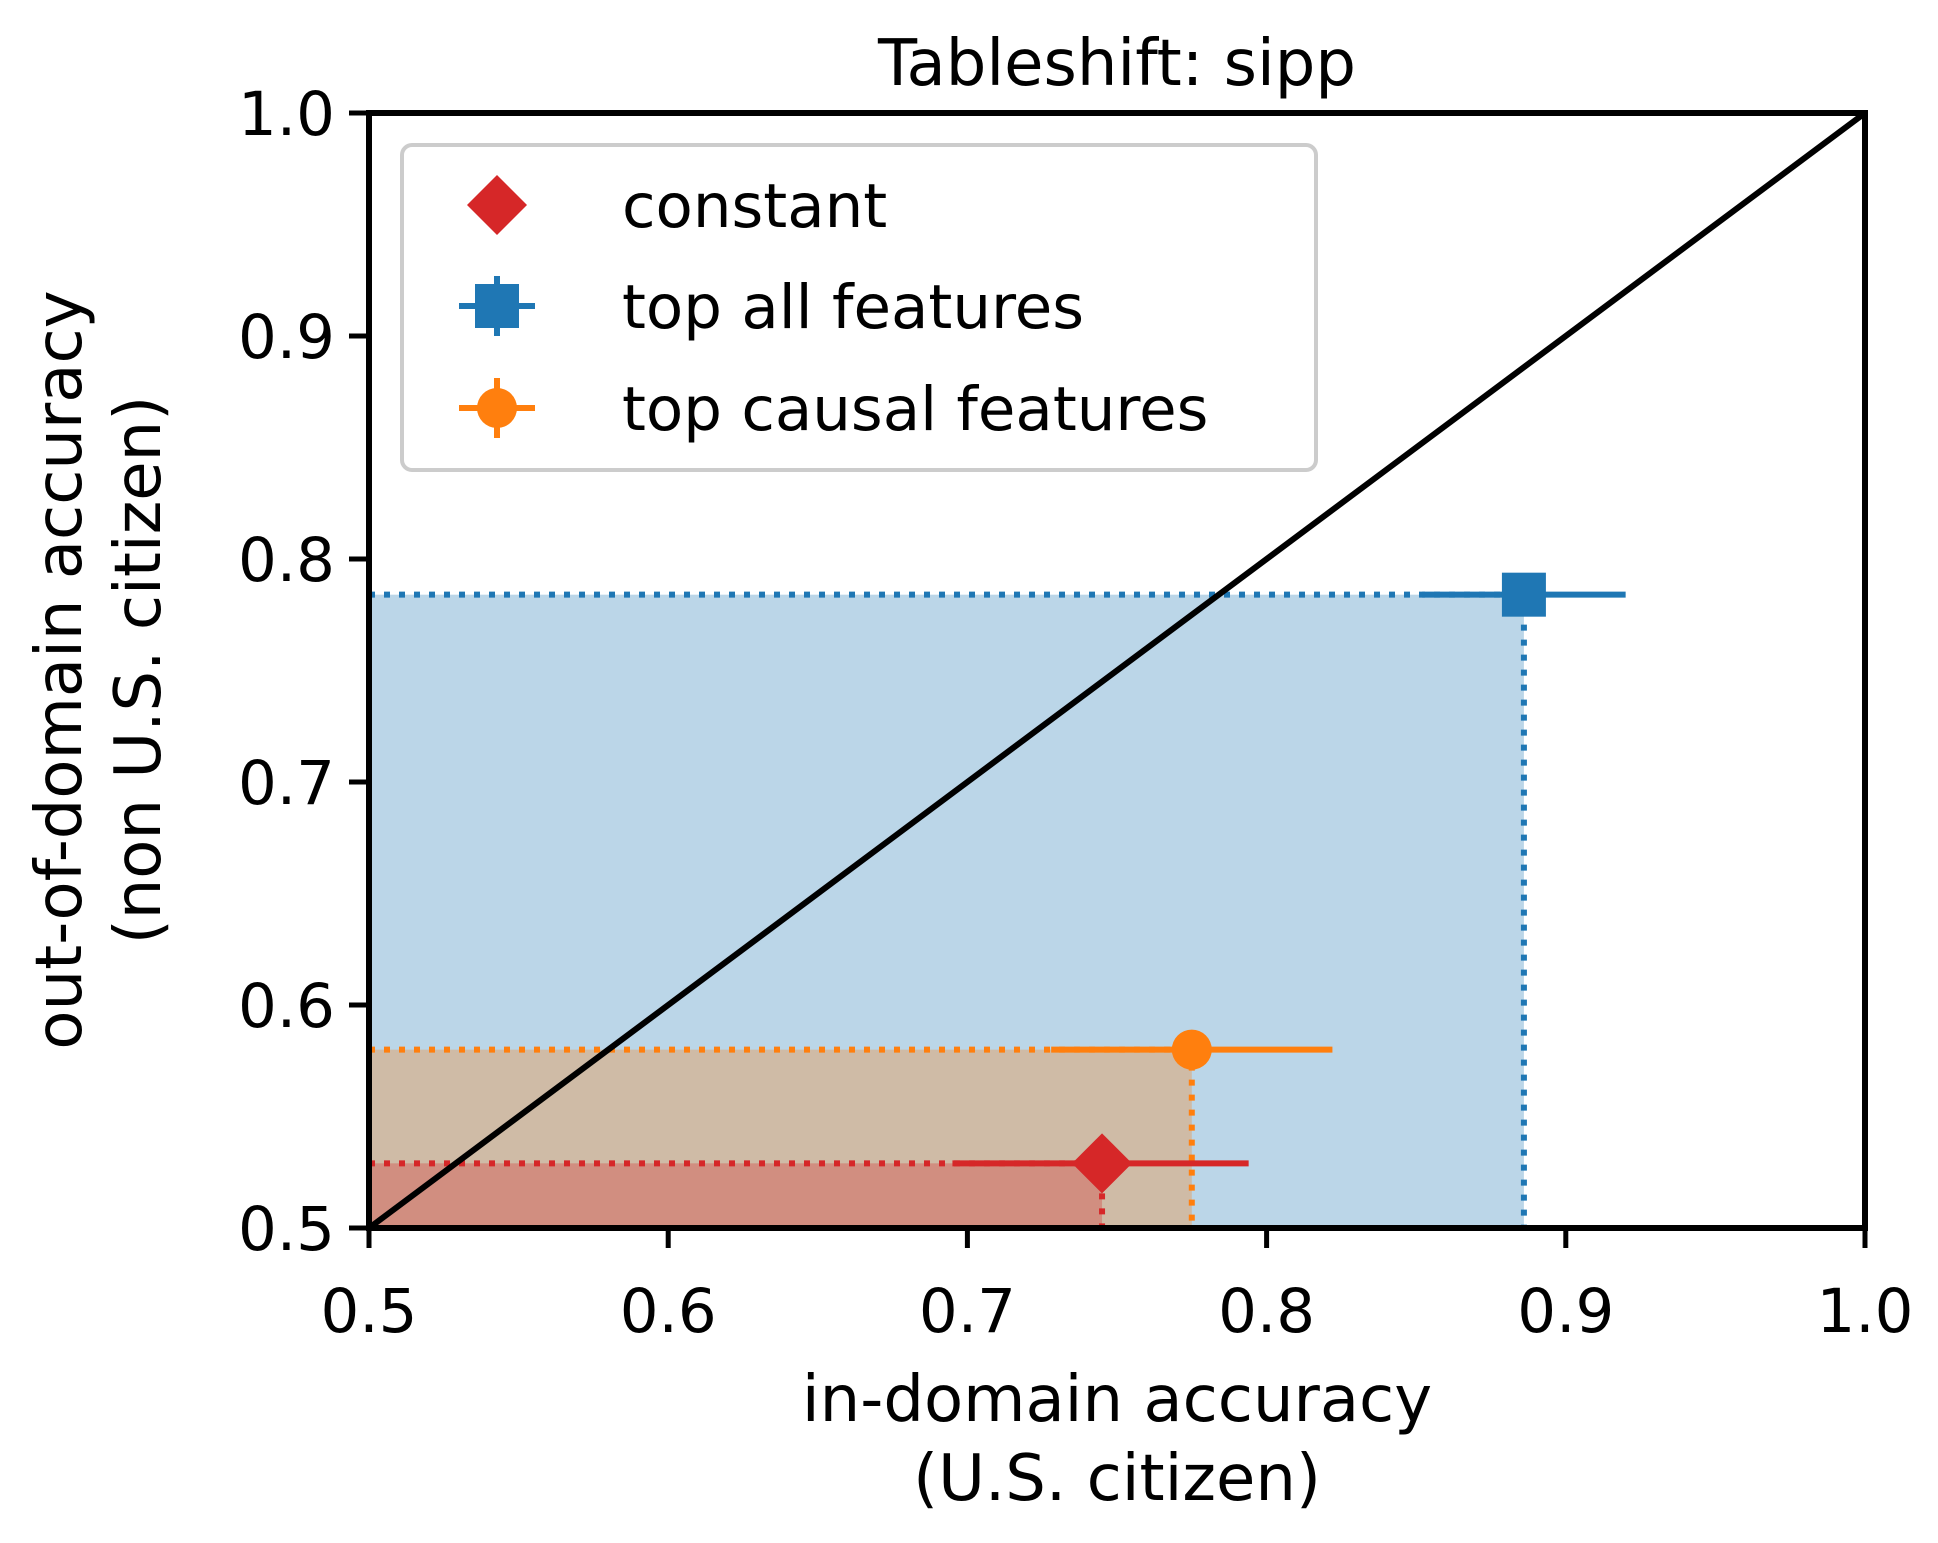  Describe the element at coordinates (286, 337) in the screenshot. I see `y-tick-label-4: 0.9` at that location.